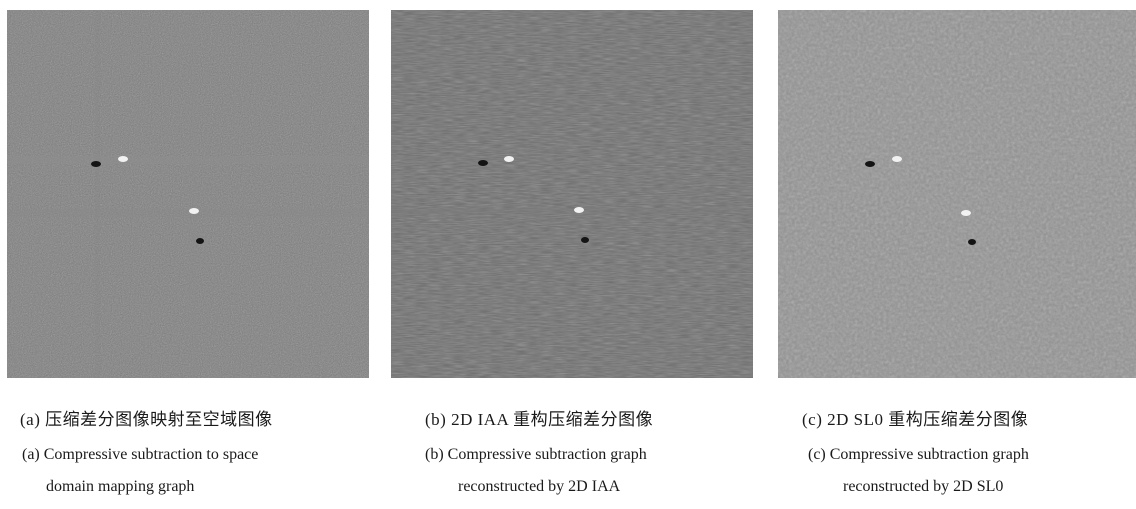 The height and width of the screenshot is (509, 1136). I want to click on caption-en-c-line2: reconstructed by 2D SL0, so click(923, 486).